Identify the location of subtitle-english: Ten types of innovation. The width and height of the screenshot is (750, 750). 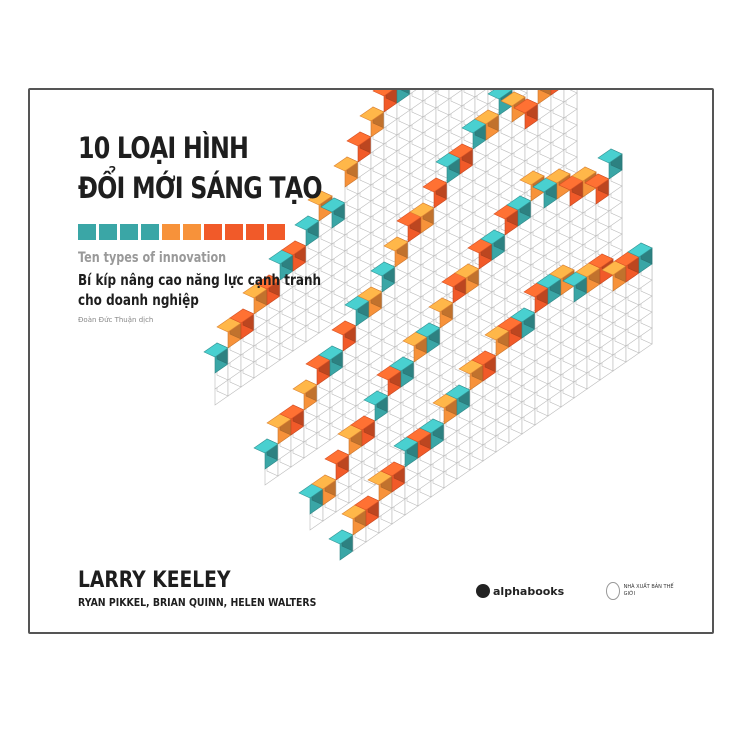
(152, 258).